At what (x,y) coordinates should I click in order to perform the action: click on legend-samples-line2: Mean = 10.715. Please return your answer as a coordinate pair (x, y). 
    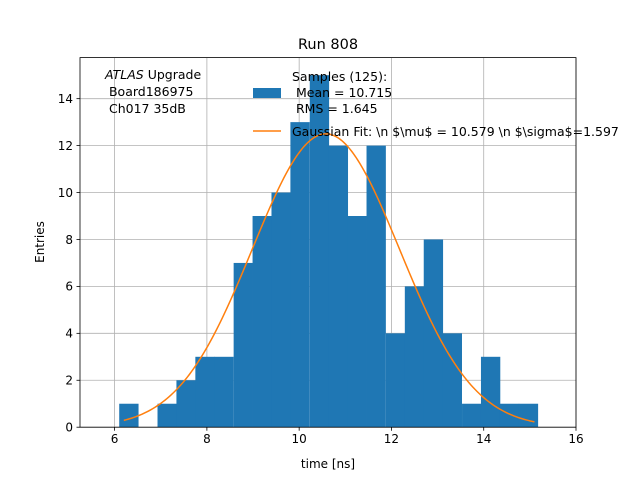
    Looking at the image, I should click on (342, 92).